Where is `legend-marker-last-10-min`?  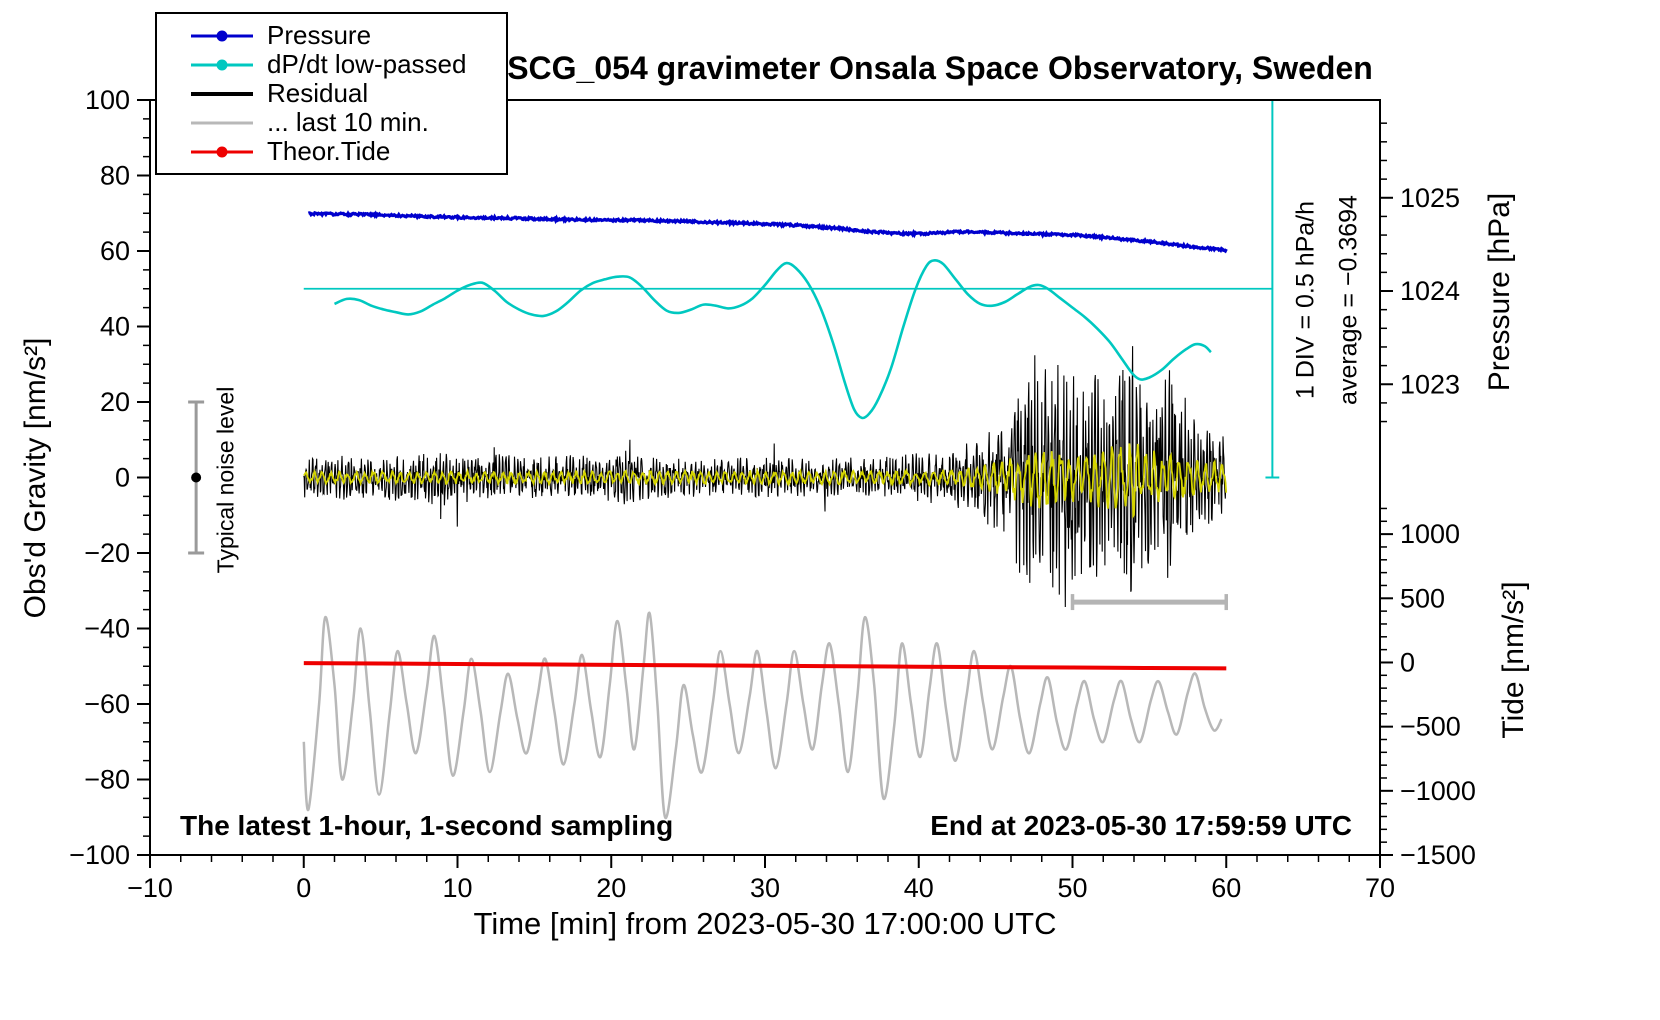 legend-marker-last-10-min is located at coordinates (222, 122).